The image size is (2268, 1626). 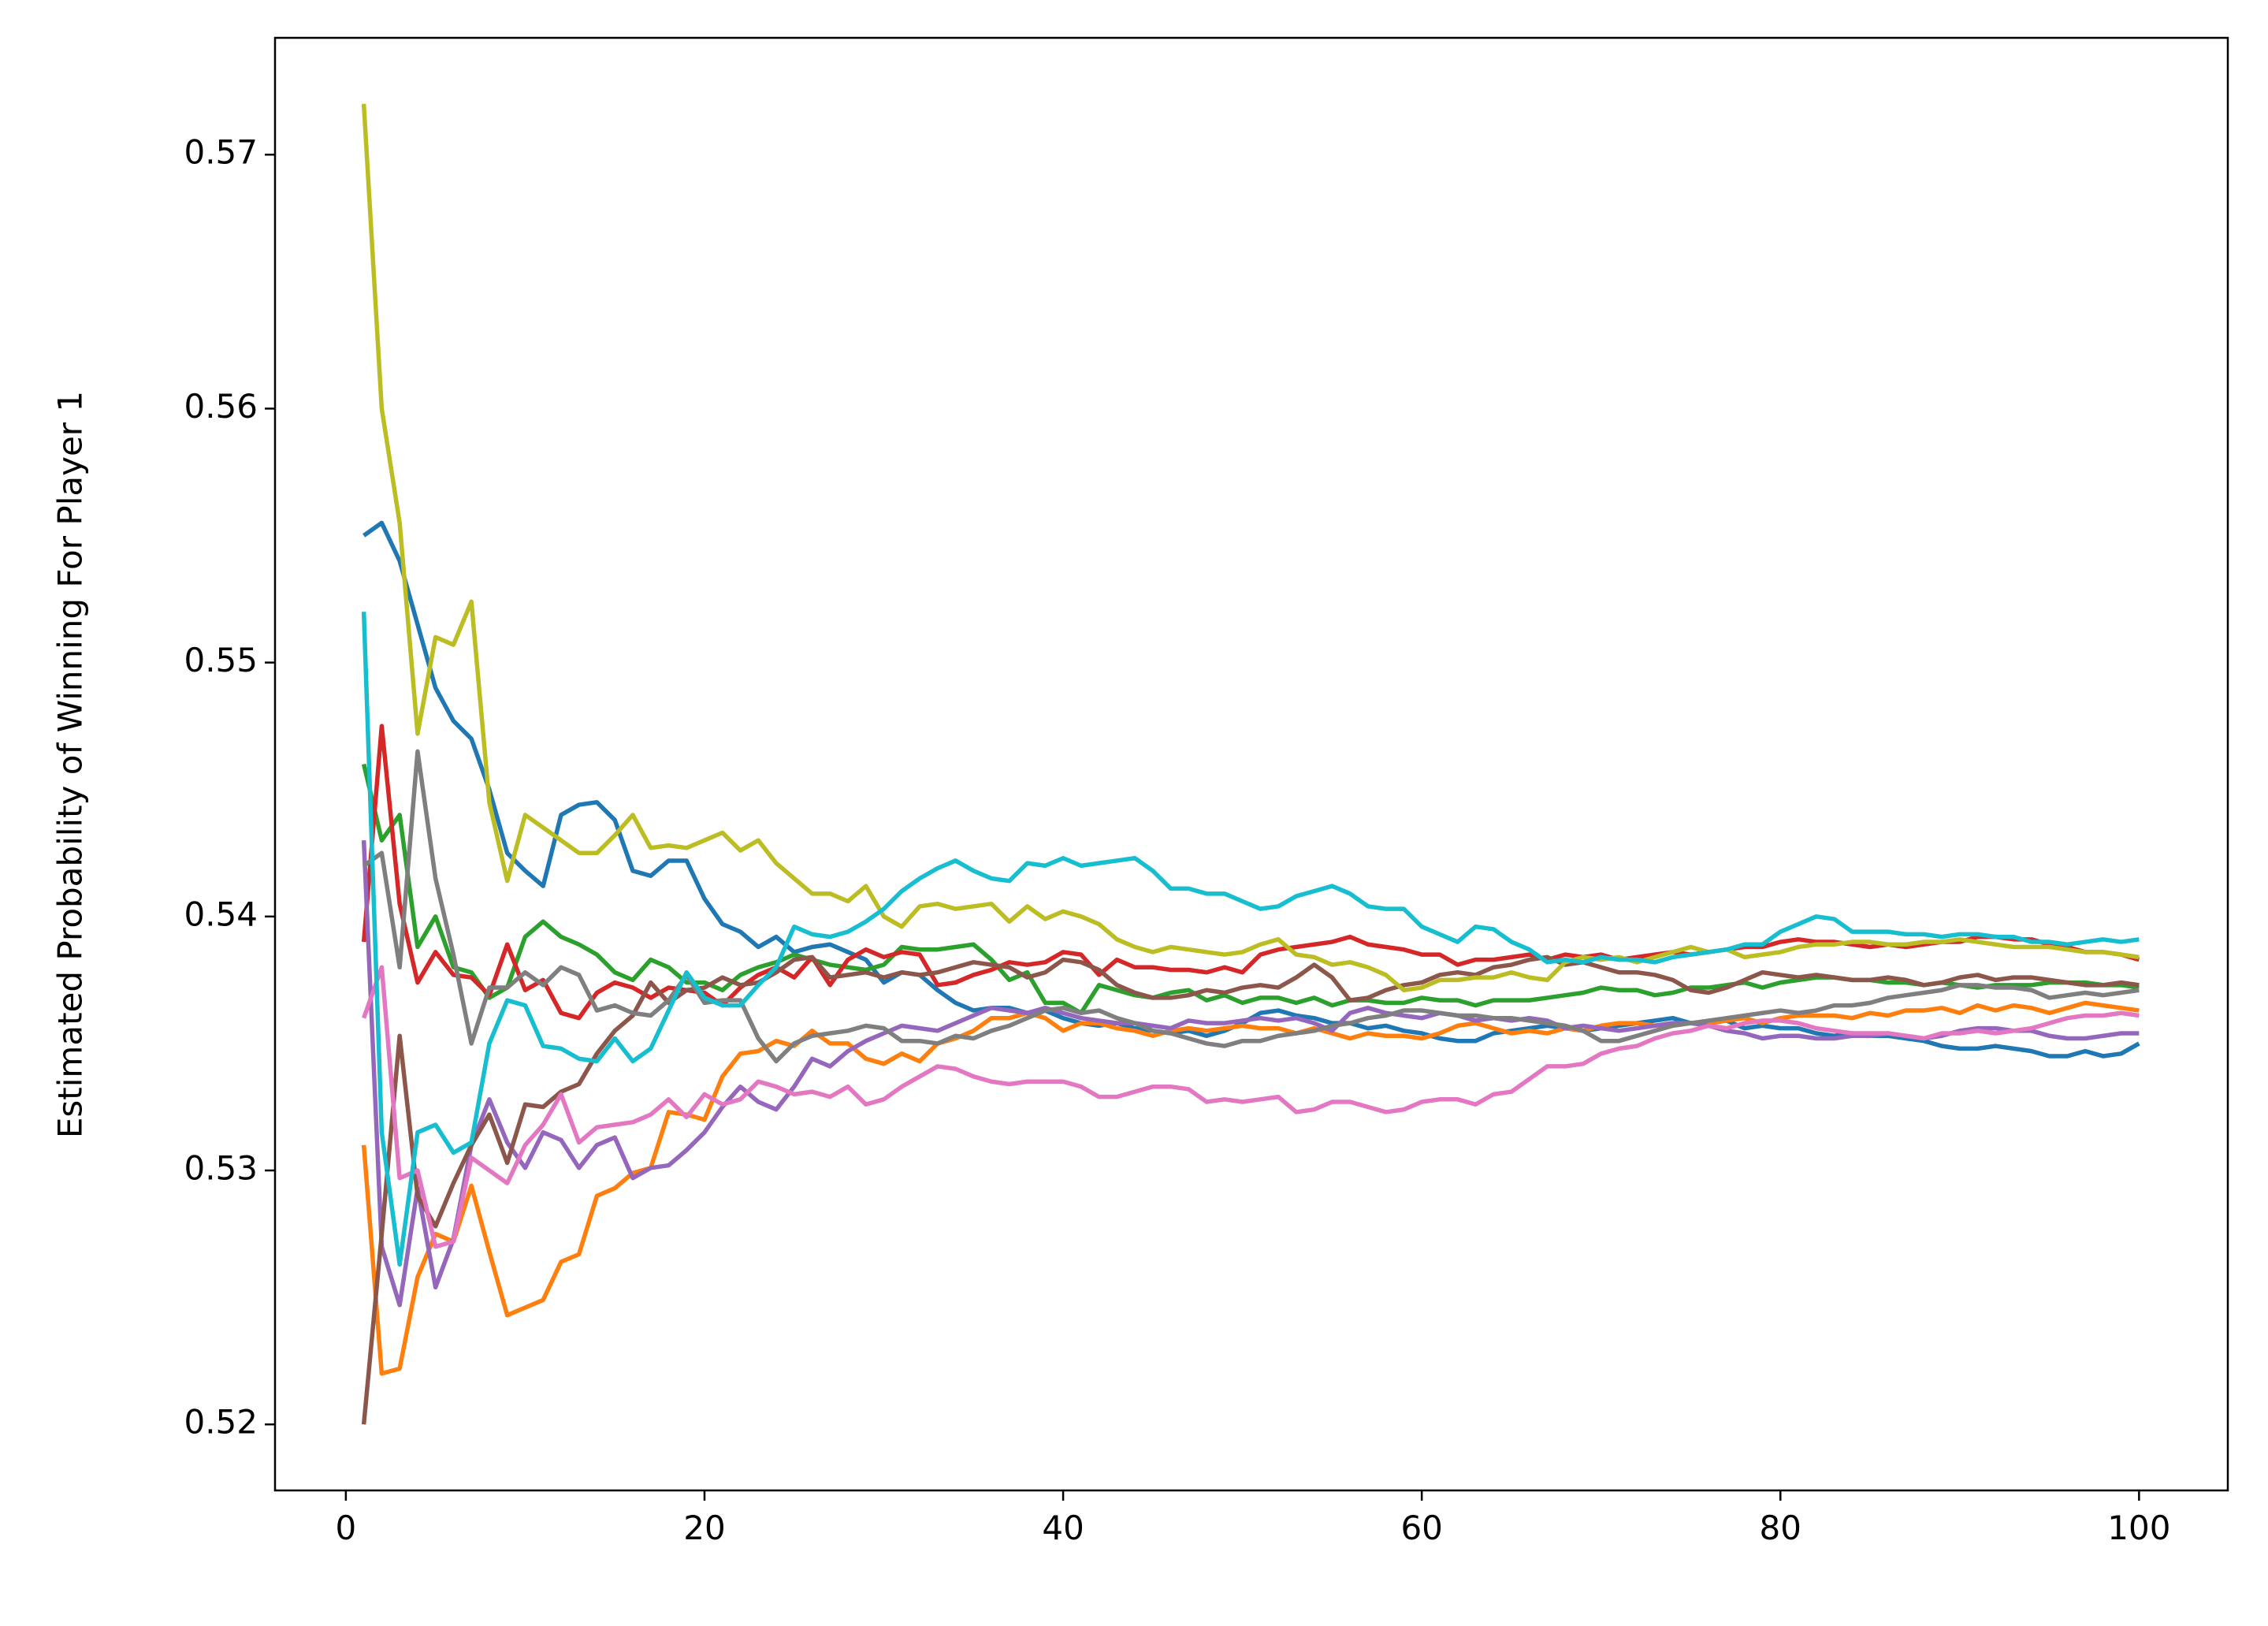 What do you see at coordinates (1780, 1528) in the screenshot?
I see `x-tick-label: 80` at bounding box center [1780, 1528].